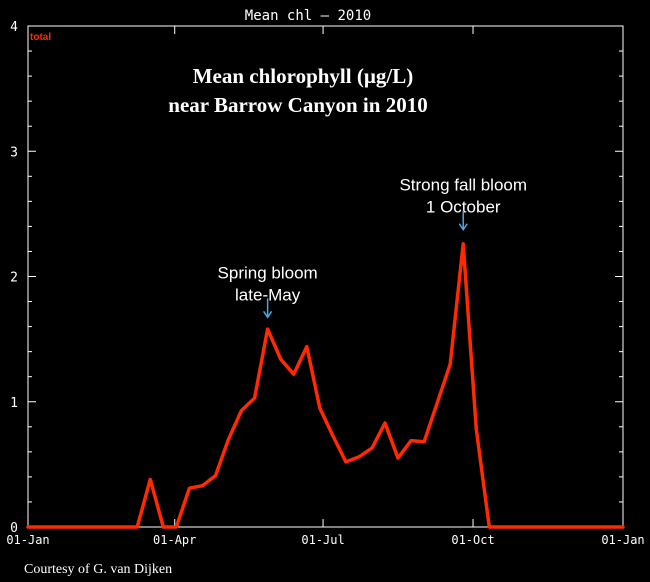  What do you see at coordinates (268, 272) in the screenshot?
I see `annotation-text: Spring bloom` at bounding box center [268, 272].